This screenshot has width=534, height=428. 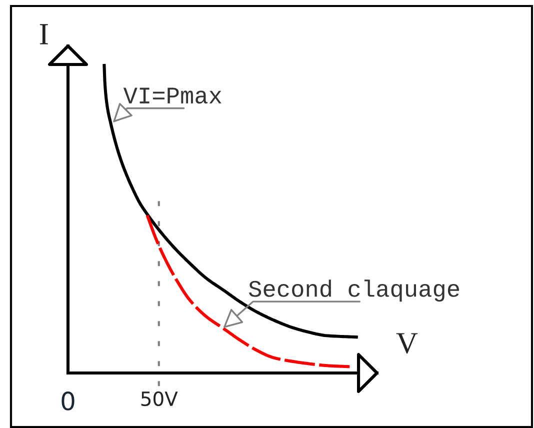 I want to click on x-tick-label: 0, so click(x=68, y=400).